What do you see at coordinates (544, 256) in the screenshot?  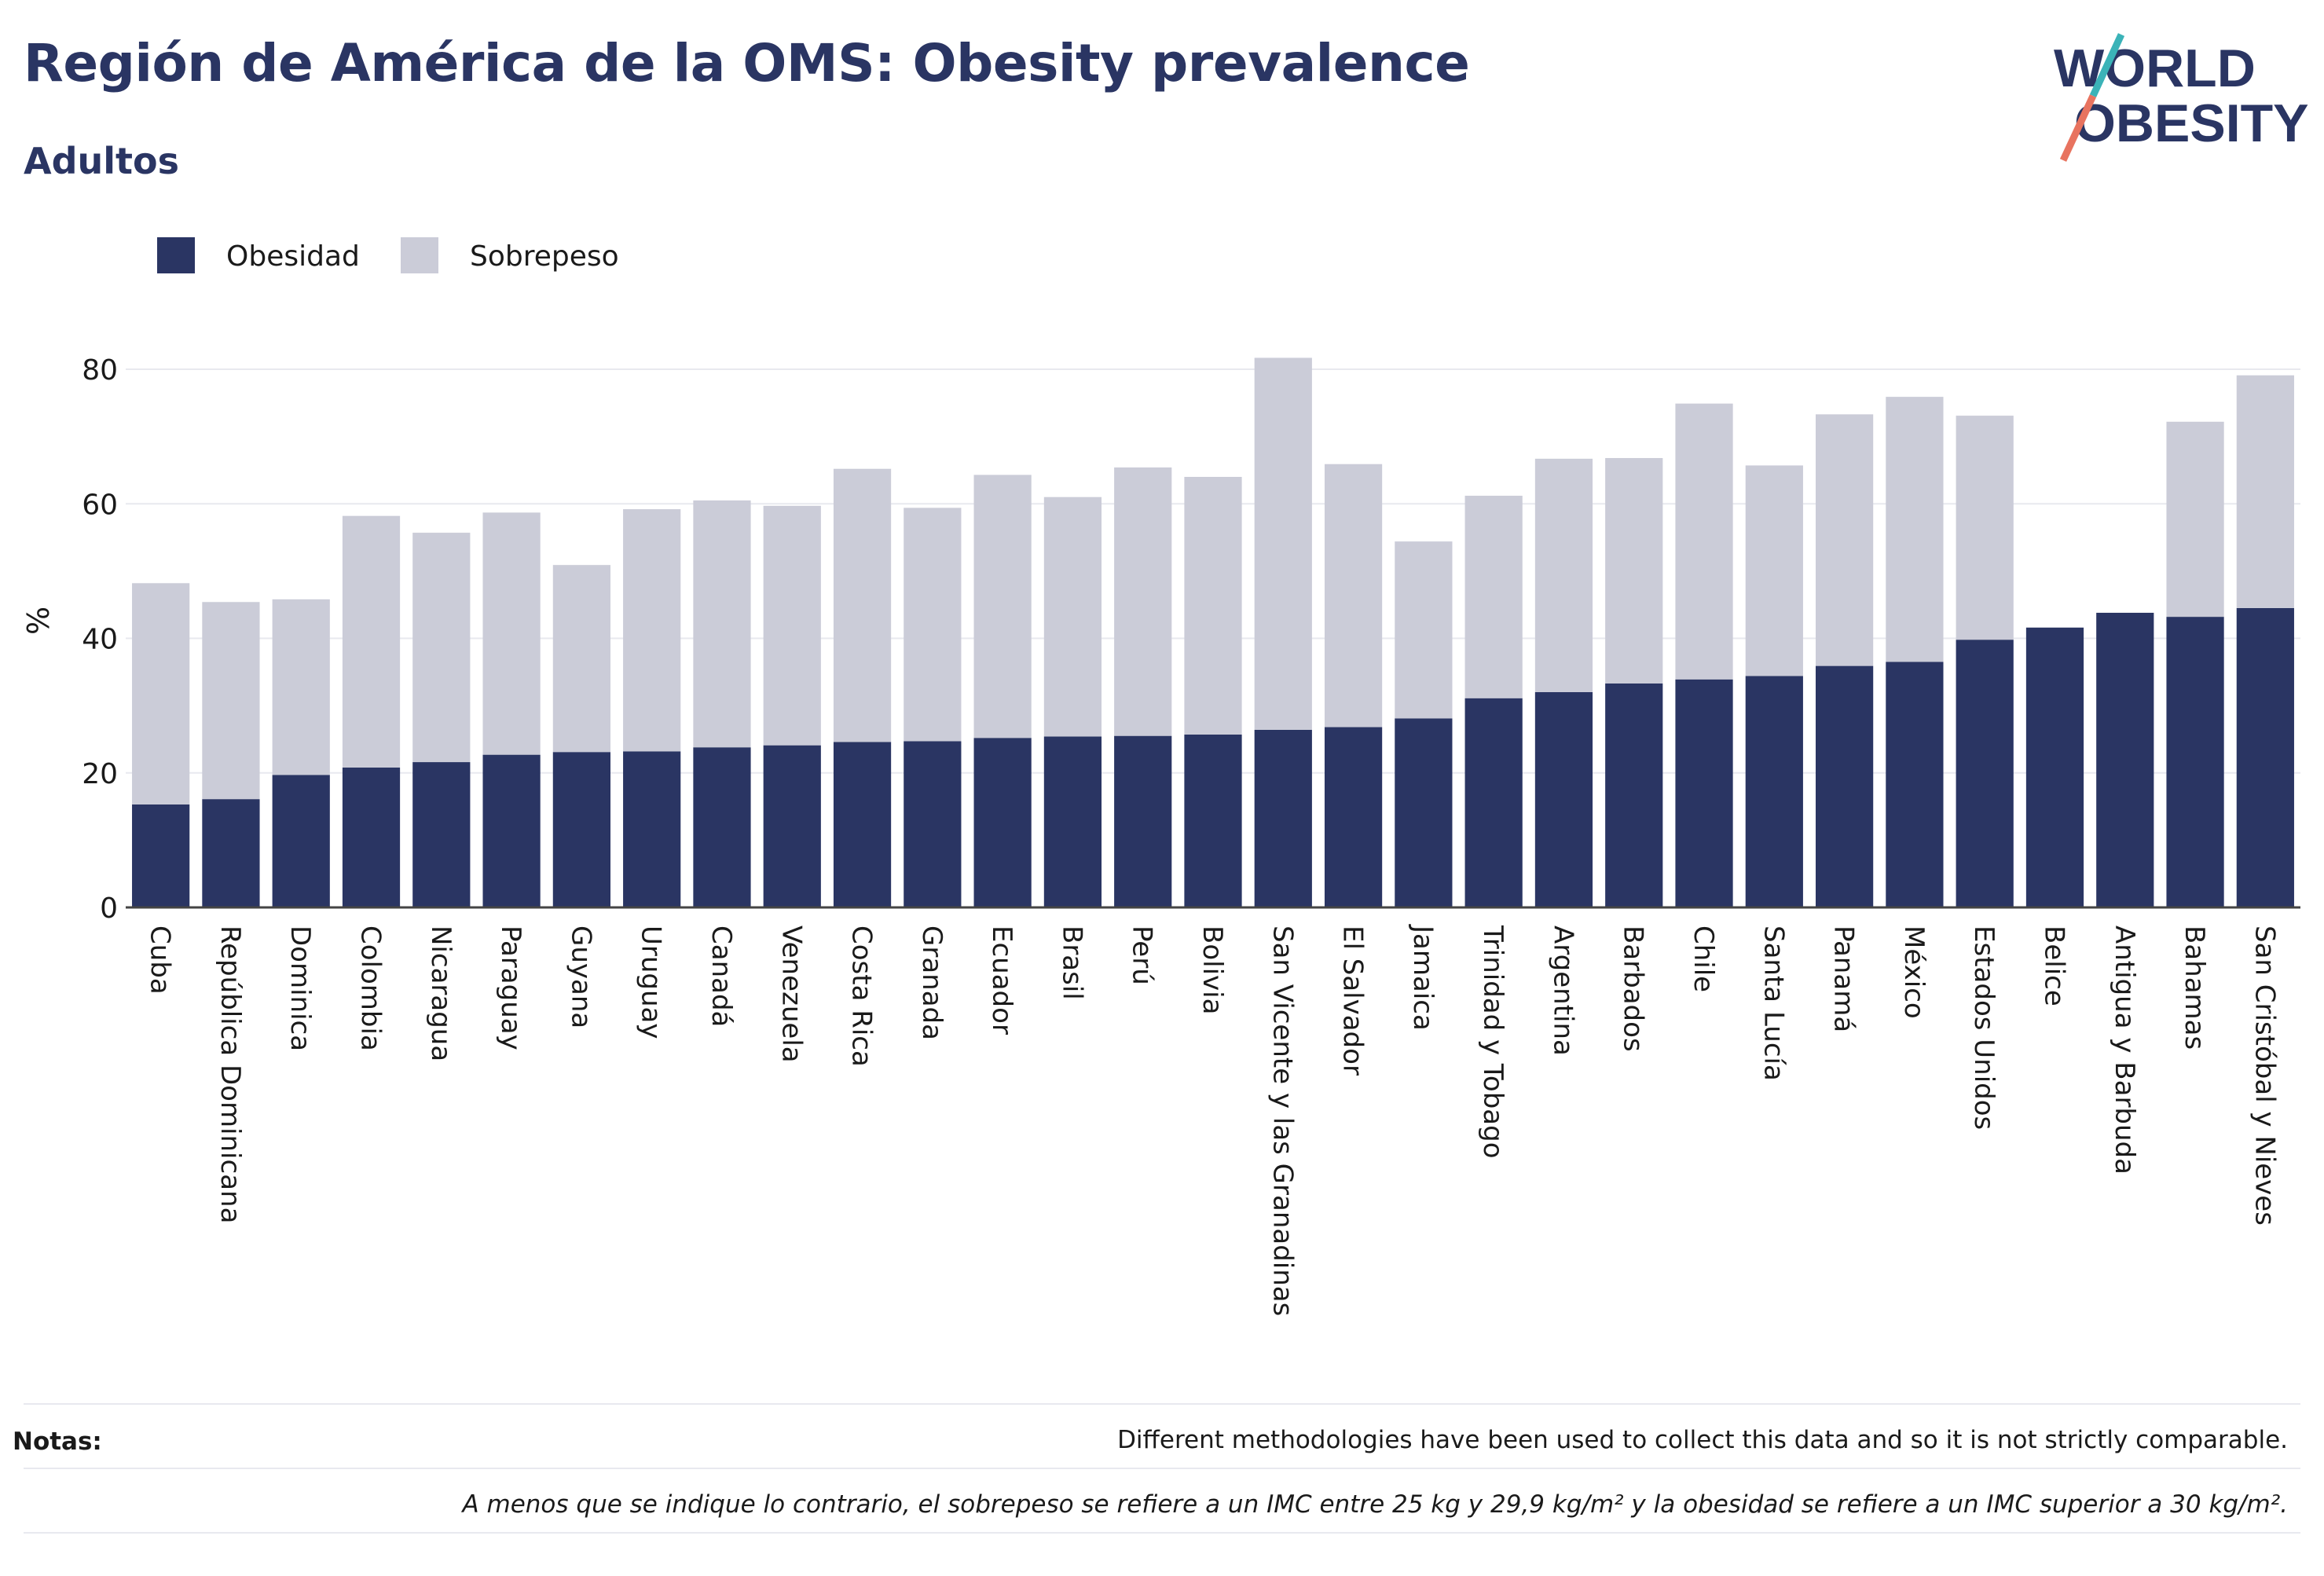 I see `legend-label-sobrepeso: Sobrepeso` at bounding box center [544, 256].